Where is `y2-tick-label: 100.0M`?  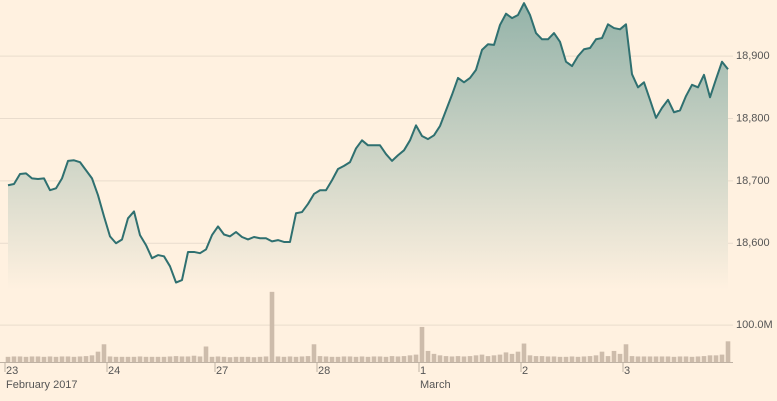 y2-tick-label: 100.0M is located at coordinates (754, 325).